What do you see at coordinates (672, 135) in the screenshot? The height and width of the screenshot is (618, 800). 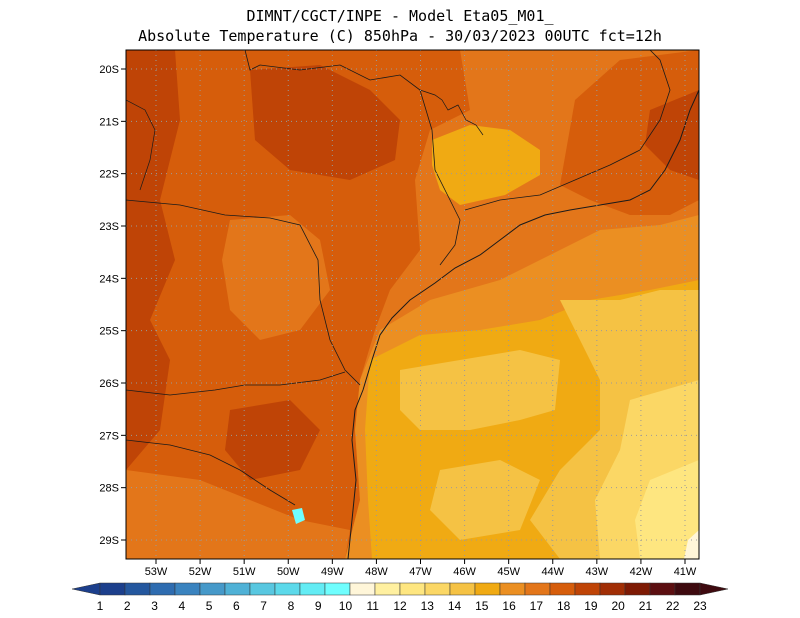 I see `temp-region-20-east` at bounding box center [672, 135].